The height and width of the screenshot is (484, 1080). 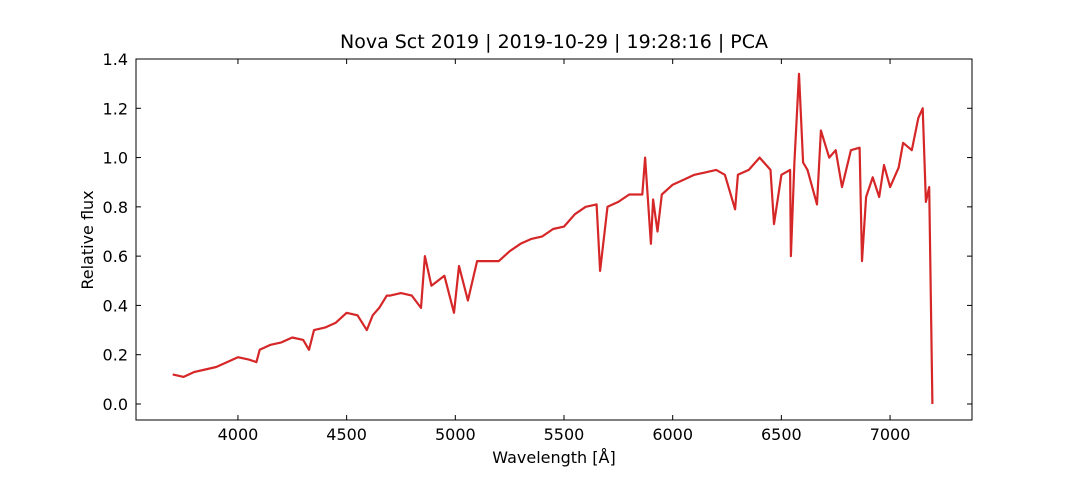 I want to click on y-axis-label: Relative flux, so click(x=87, y=239).